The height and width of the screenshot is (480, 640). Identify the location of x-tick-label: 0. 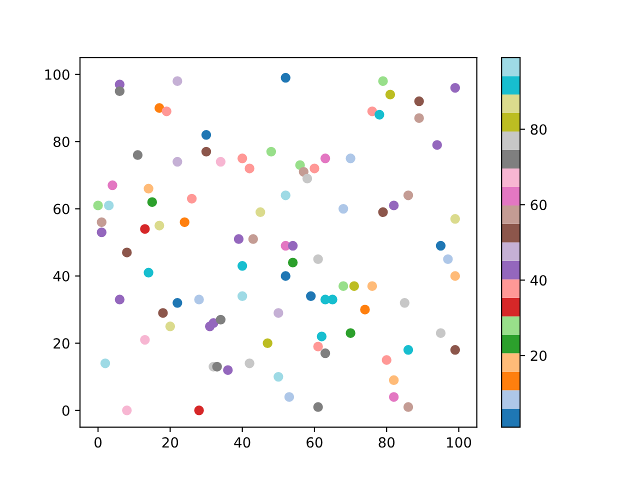
(98, 442).